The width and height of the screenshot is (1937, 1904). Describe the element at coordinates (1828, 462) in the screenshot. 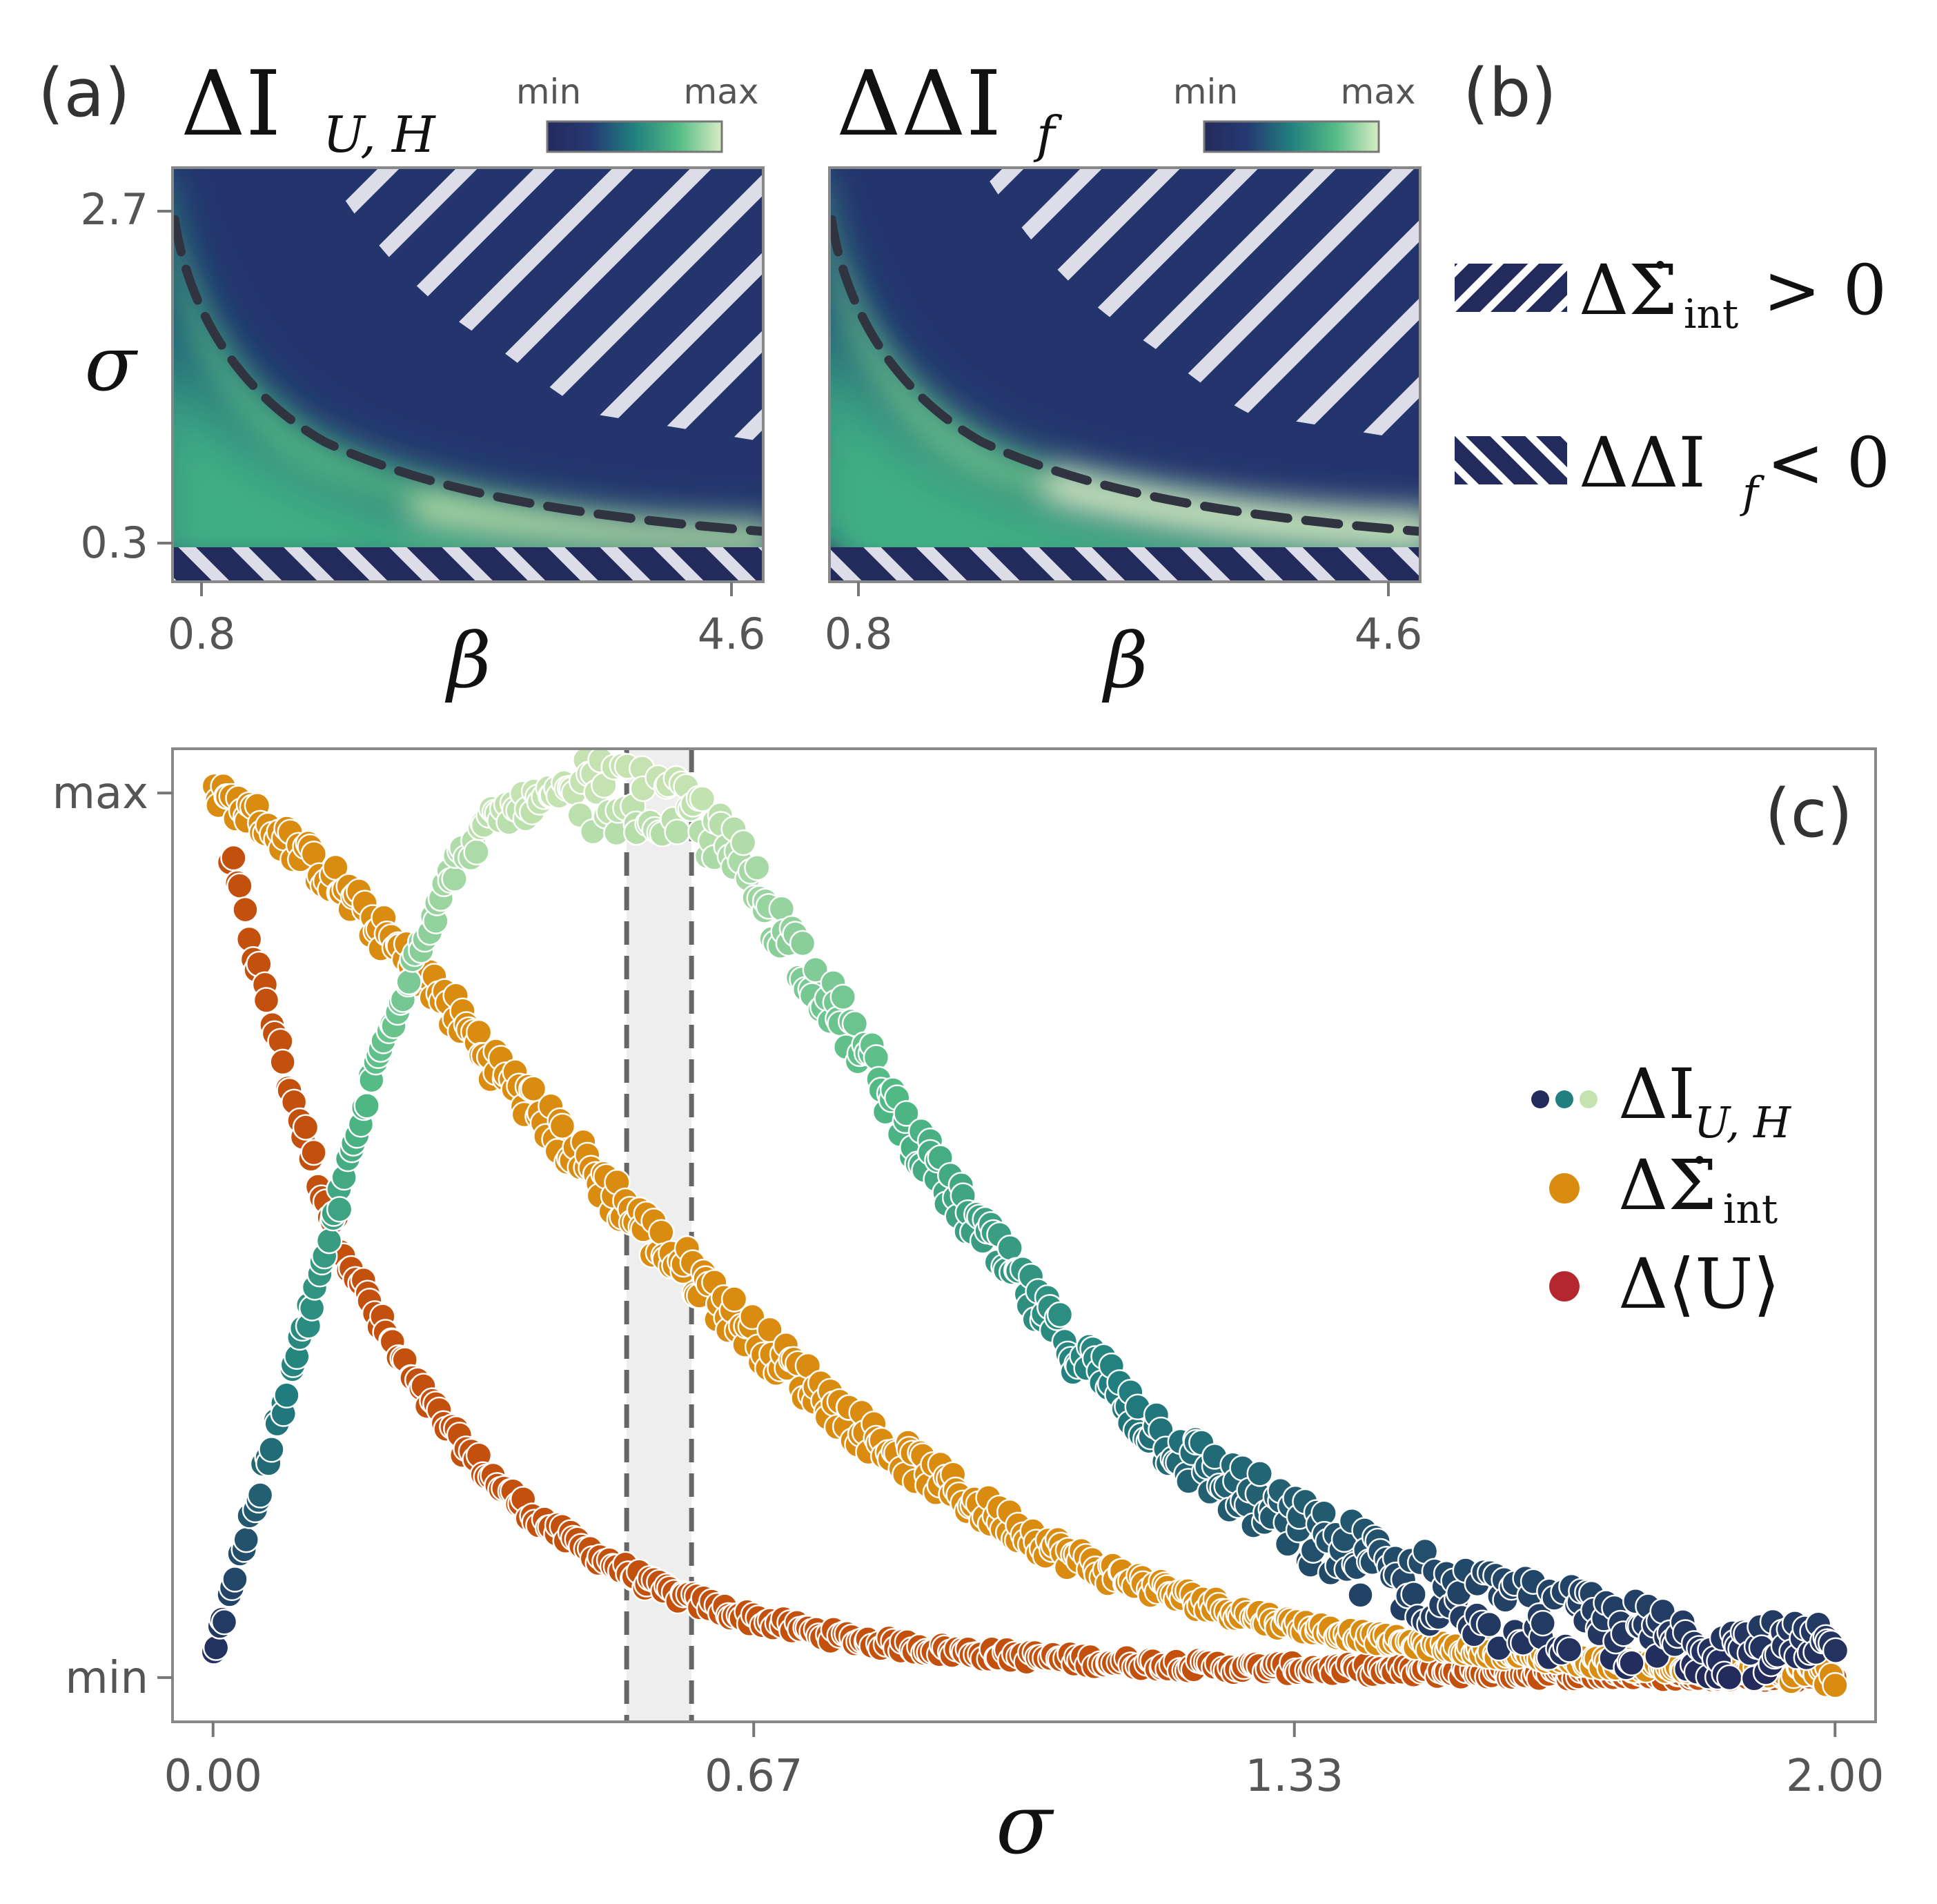

I see `hatch-legend-2-rel: < 0` at that location.